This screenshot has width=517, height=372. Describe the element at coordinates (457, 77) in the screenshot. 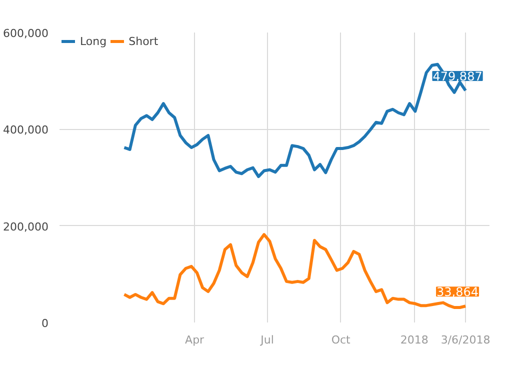

I see `annotation: 479,887` at that location.